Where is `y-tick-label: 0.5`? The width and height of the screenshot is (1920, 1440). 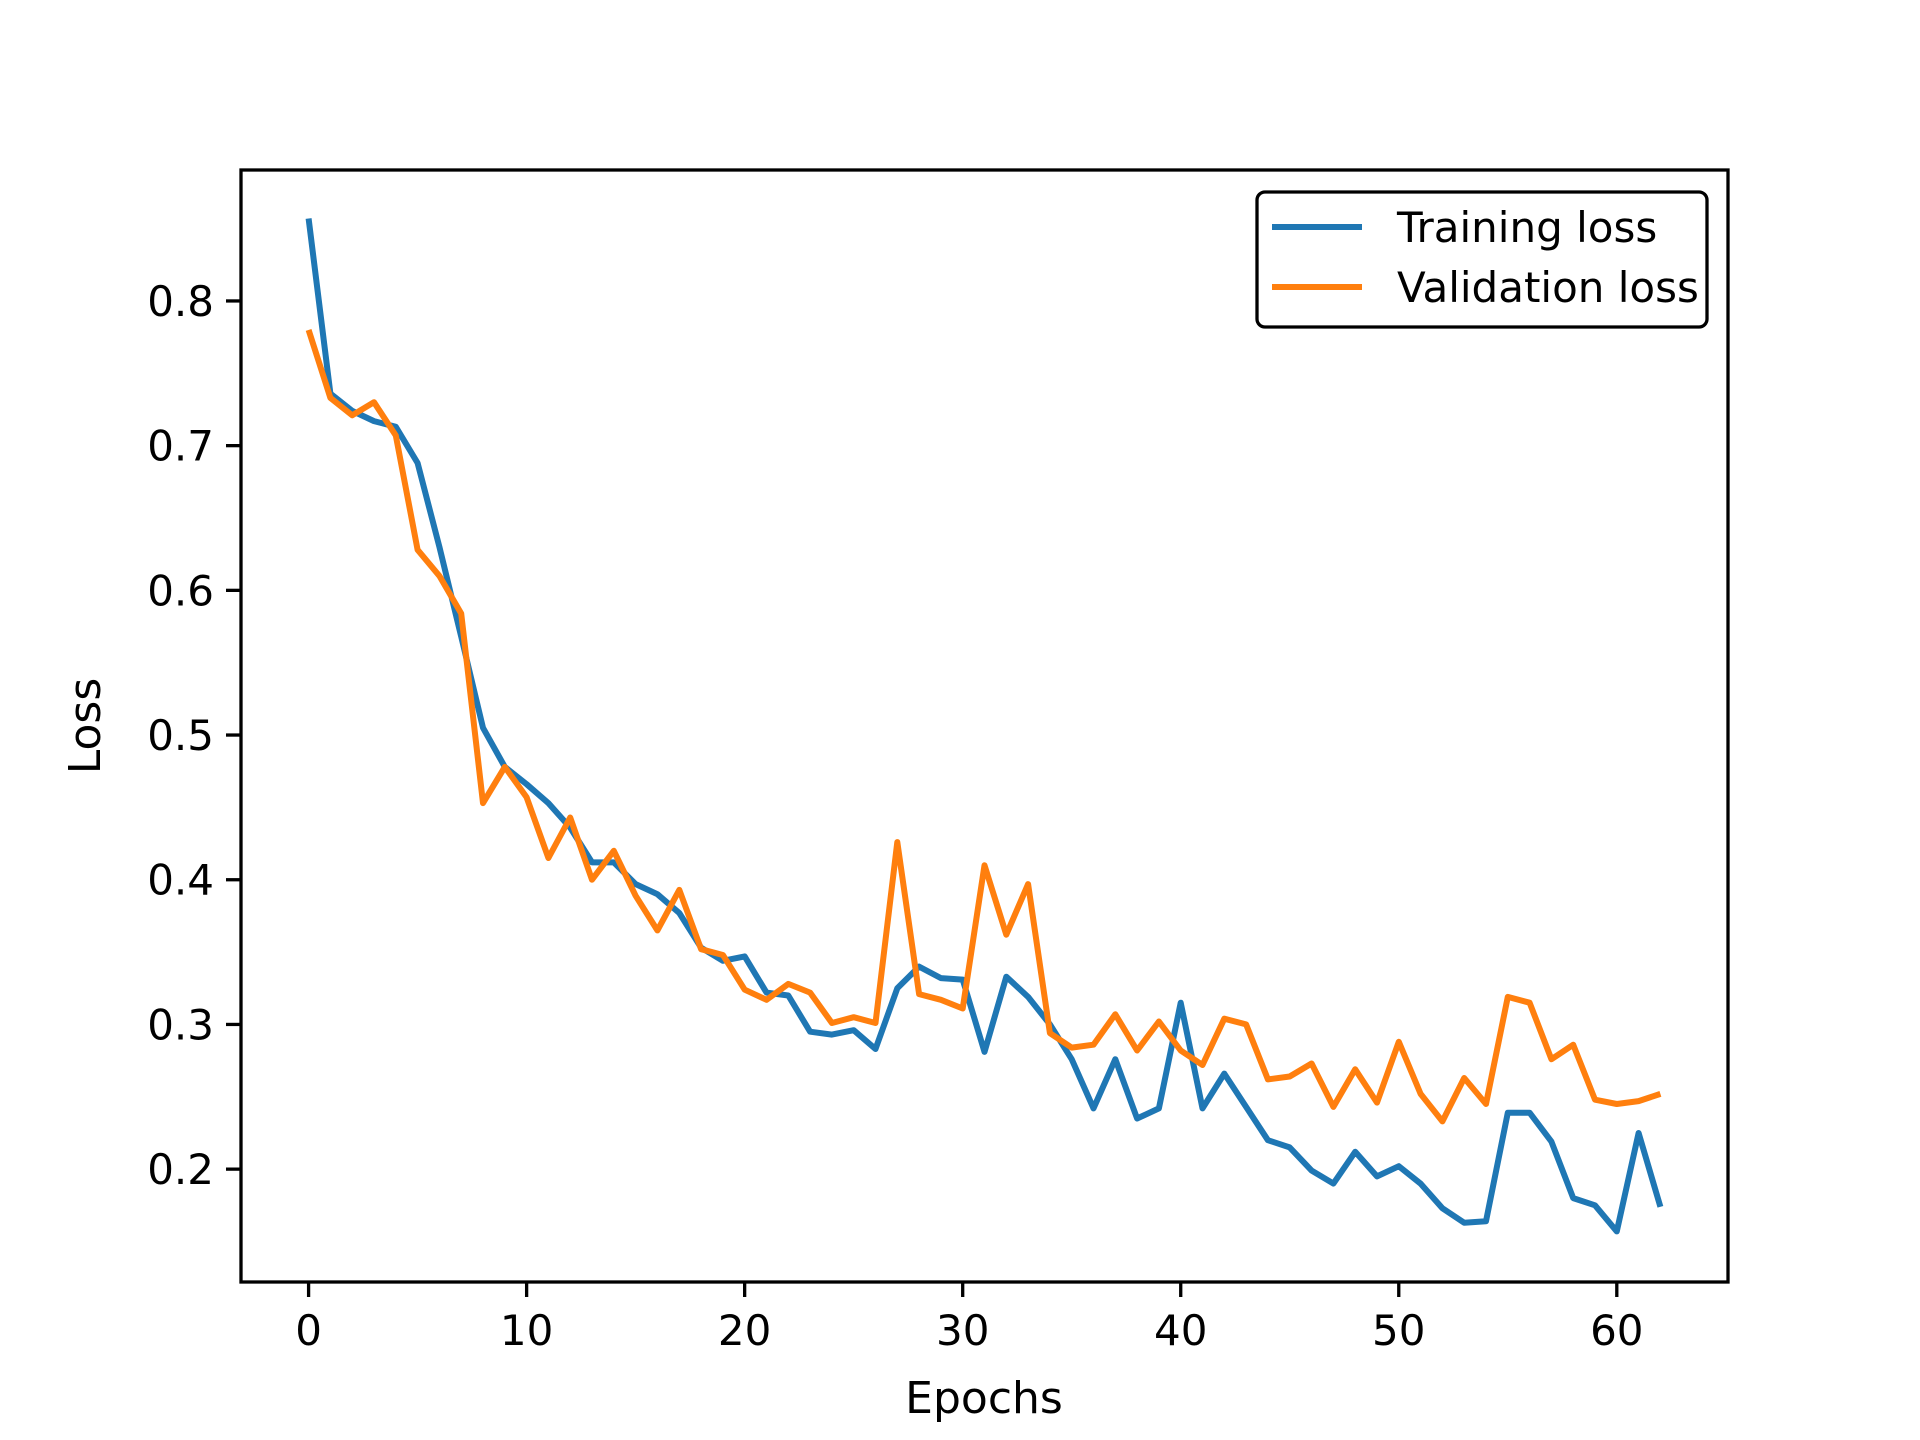 y-tick-label: 0.5 is located at coordinates (180, 735).